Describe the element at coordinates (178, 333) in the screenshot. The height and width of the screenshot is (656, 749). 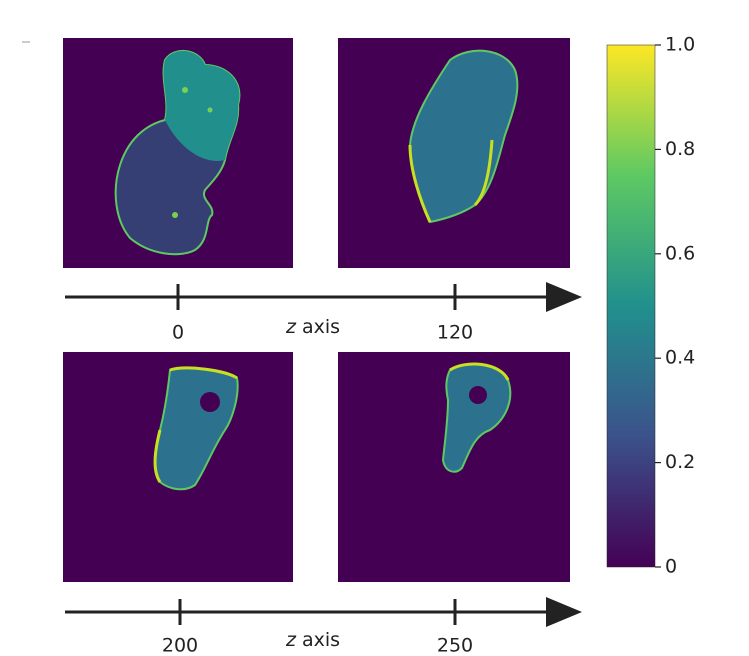
I see `z-tick-label: 0` at that location.